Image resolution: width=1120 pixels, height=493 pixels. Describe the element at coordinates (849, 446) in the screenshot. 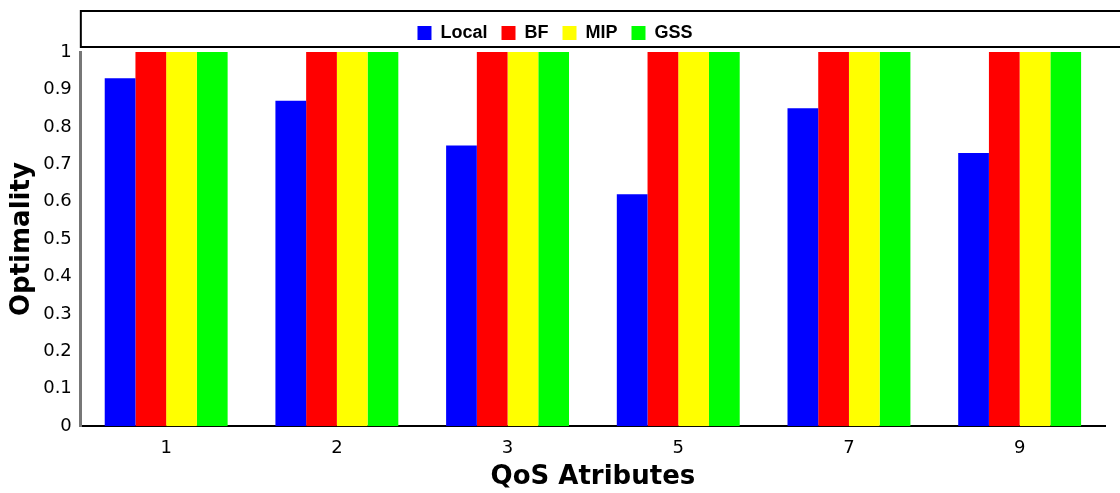

I see `x-tick-label: 7` at that location.